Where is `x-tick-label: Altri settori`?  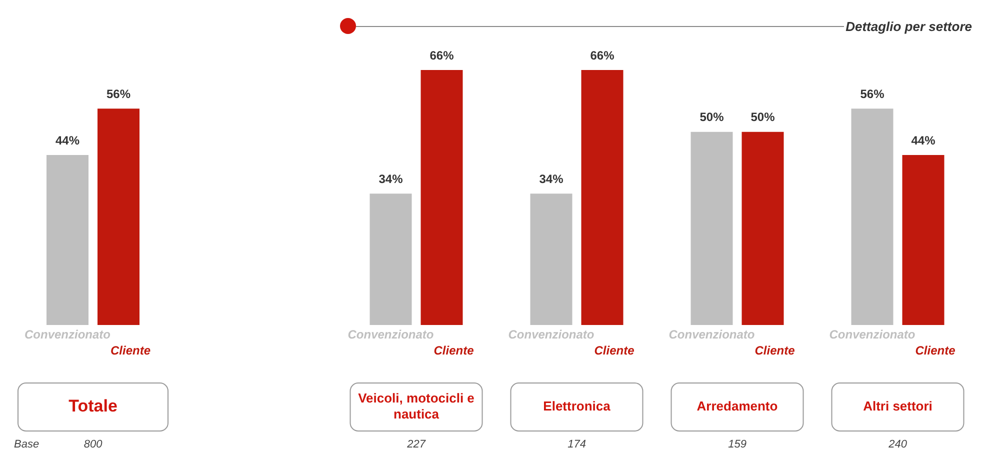
x-tick-label: Altri settori is located at coordinates (897, 406).